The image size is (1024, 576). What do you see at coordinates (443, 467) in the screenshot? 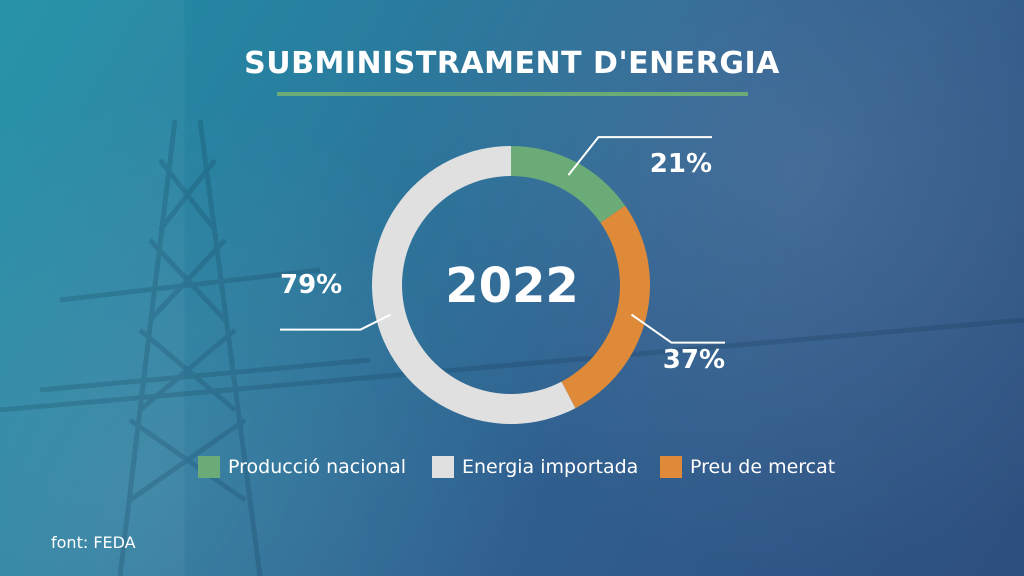
I see `legend-swatch-energia-importada` at bounding box center [443, 467].